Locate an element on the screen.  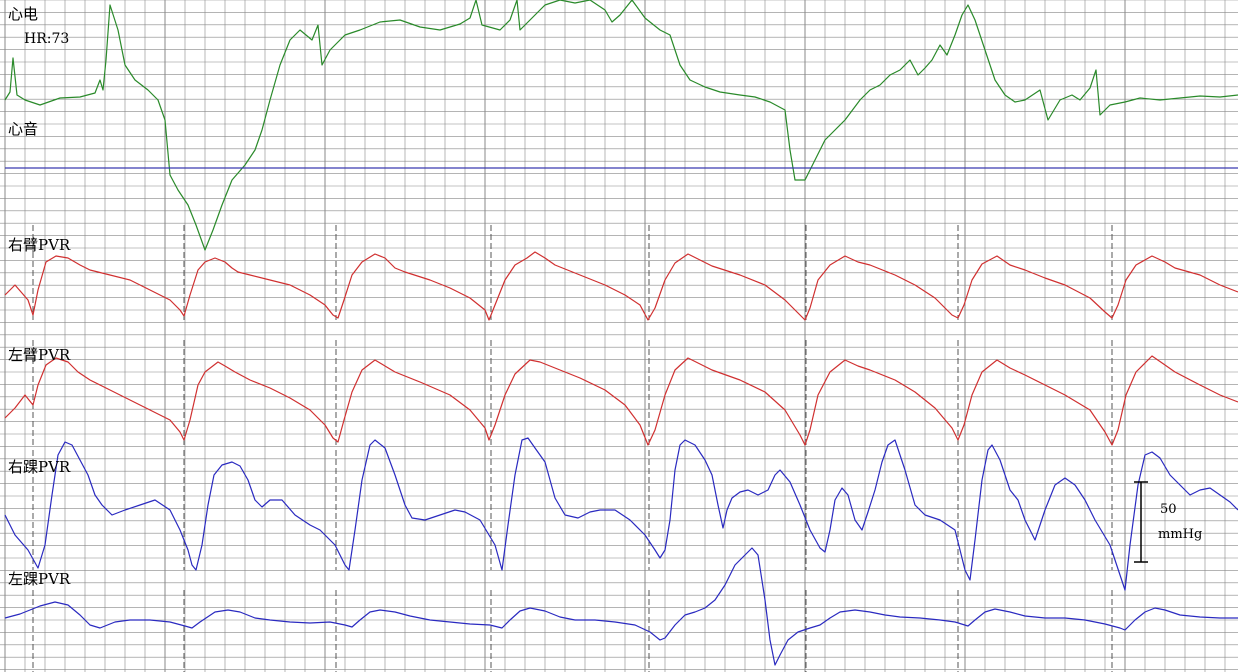
scale-unit: mmHg is located at coordinates (1180, 534).